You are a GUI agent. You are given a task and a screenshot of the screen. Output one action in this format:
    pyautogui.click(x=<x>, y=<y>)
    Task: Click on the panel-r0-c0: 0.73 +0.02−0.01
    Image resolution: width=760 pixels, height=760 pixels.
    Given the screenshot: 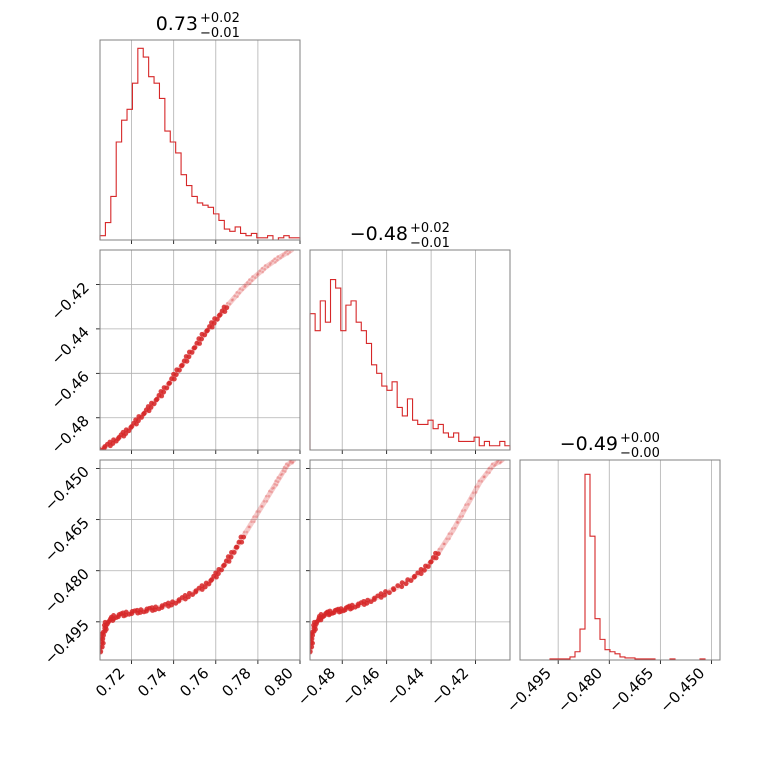 What is the action you would take?
    pyautogui.click(x=200, y=127)
    